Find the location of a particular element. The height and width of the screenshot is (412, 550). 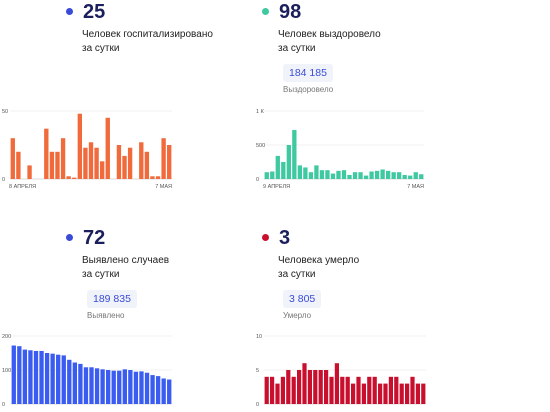

x-start-label: 9 АПРЕЛЯ is located at coordinates (276, 187).